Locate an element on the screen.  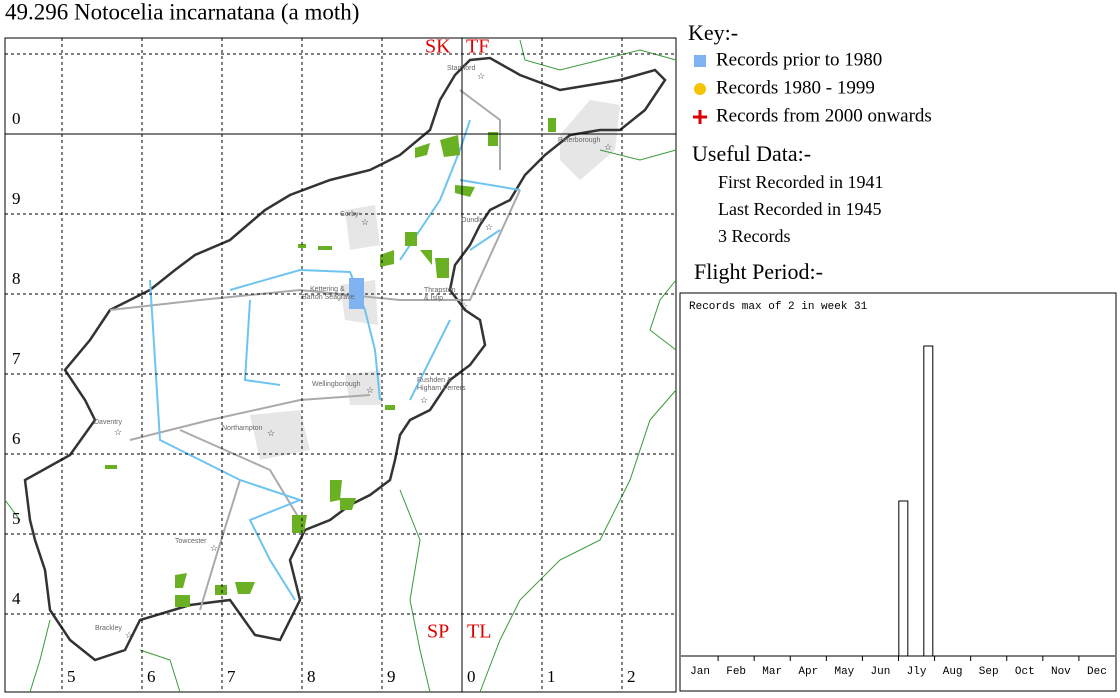
row-label: 8 is located at coordinates (16, 278).